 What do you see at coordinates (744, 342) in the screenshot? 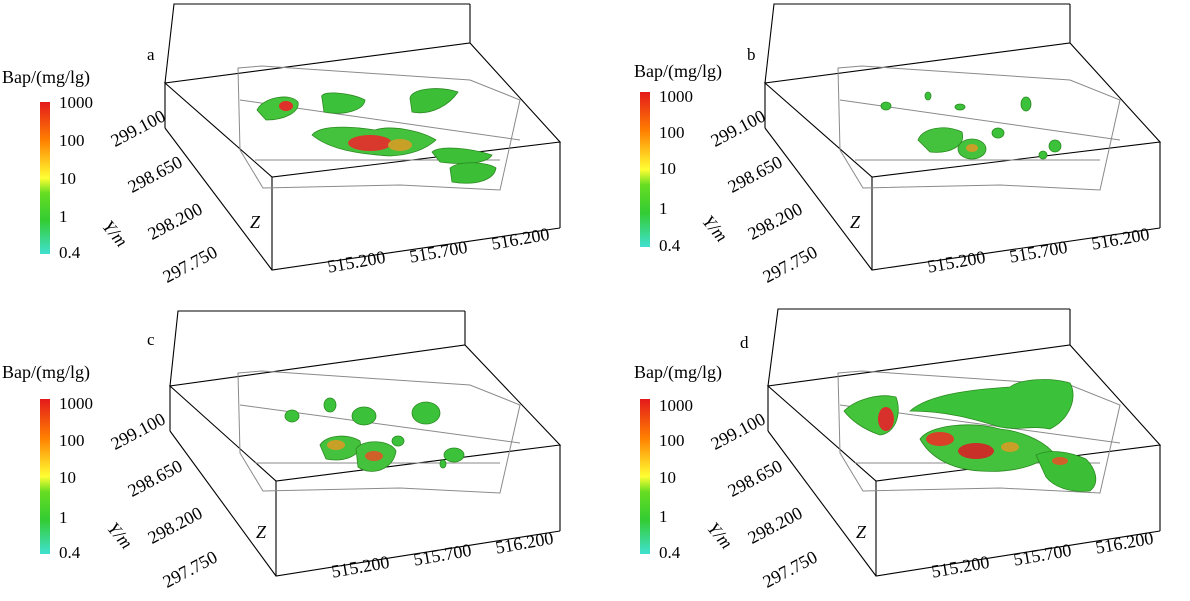
I see `panel-label: d` at bounding box center [744, 342].